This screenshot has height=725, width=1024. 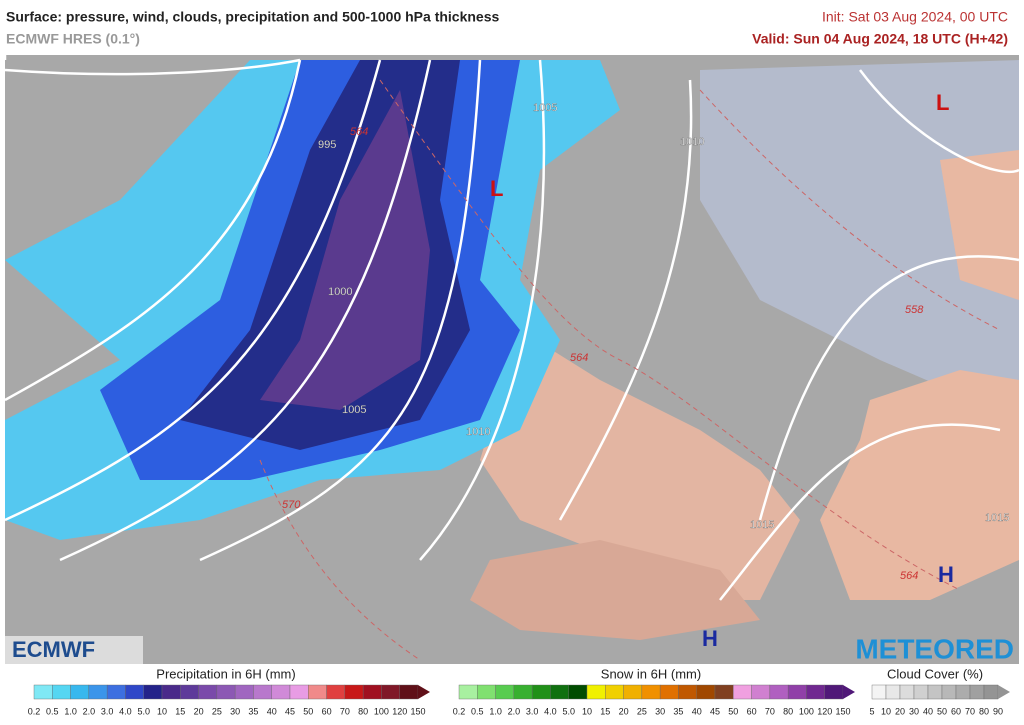 What do you see at coordinates (327, 145) in the screenshot?
I see `isobar-label: 995` at bounding box center [327, 145].